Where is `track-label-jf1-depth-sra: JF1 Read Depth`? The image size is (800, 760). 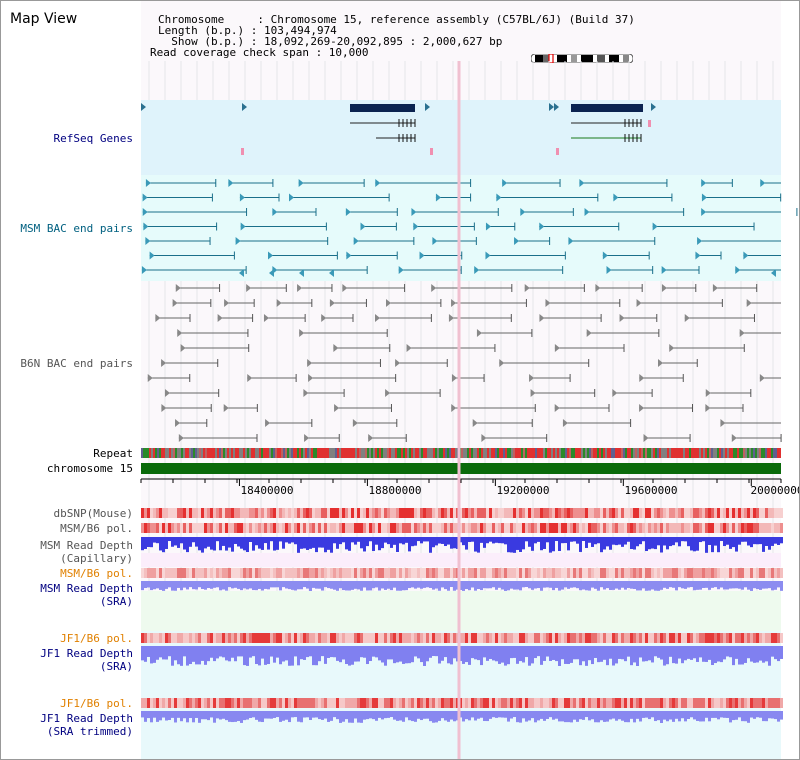
track-label-jf1-depth-sra: JF1 Read Depth is located at coordinates (86, 653).